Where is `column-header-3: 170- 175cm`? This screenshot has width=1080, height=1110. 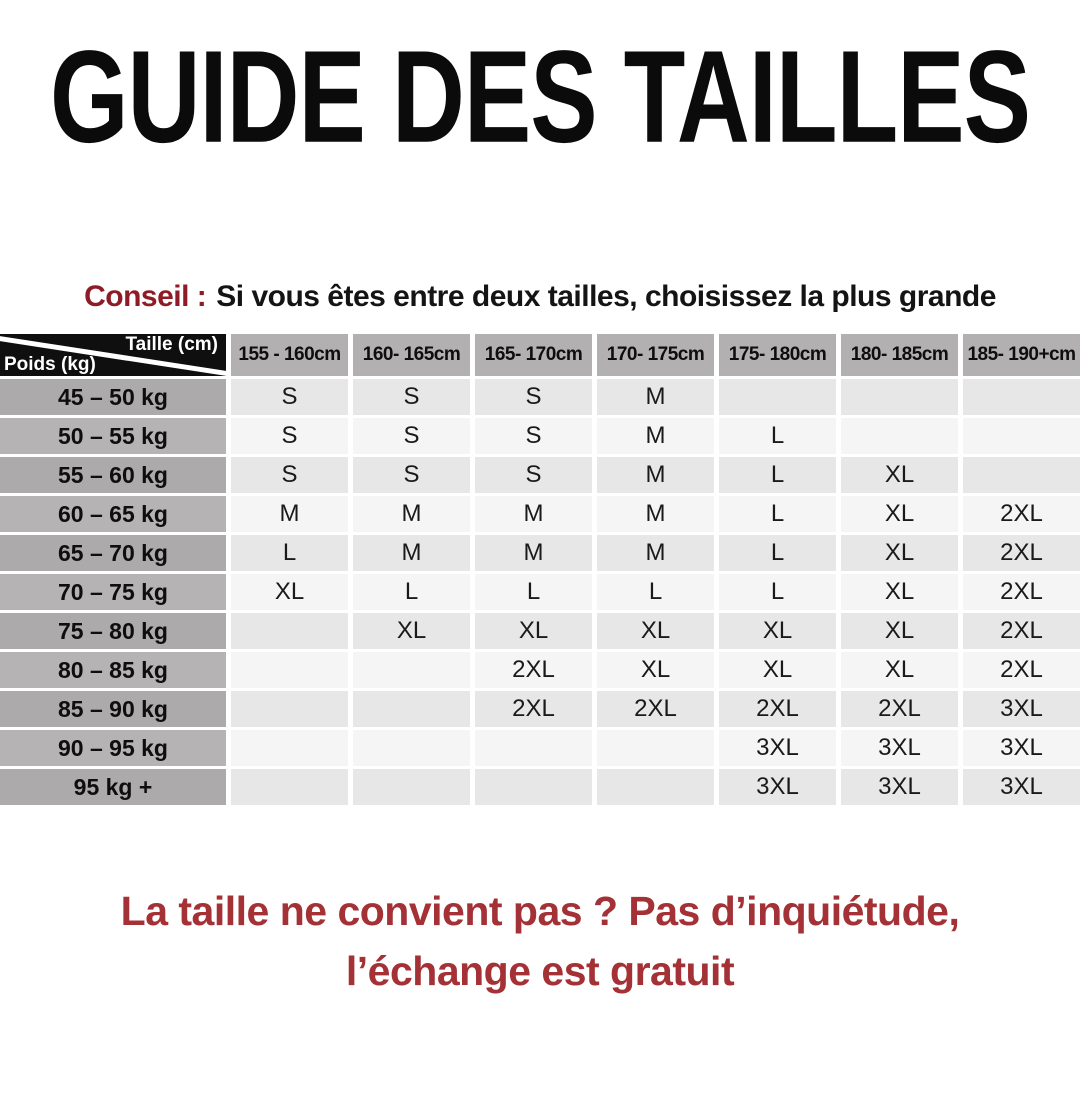
column-header-3: 170- 175cm is located at coordinates (655, 355).